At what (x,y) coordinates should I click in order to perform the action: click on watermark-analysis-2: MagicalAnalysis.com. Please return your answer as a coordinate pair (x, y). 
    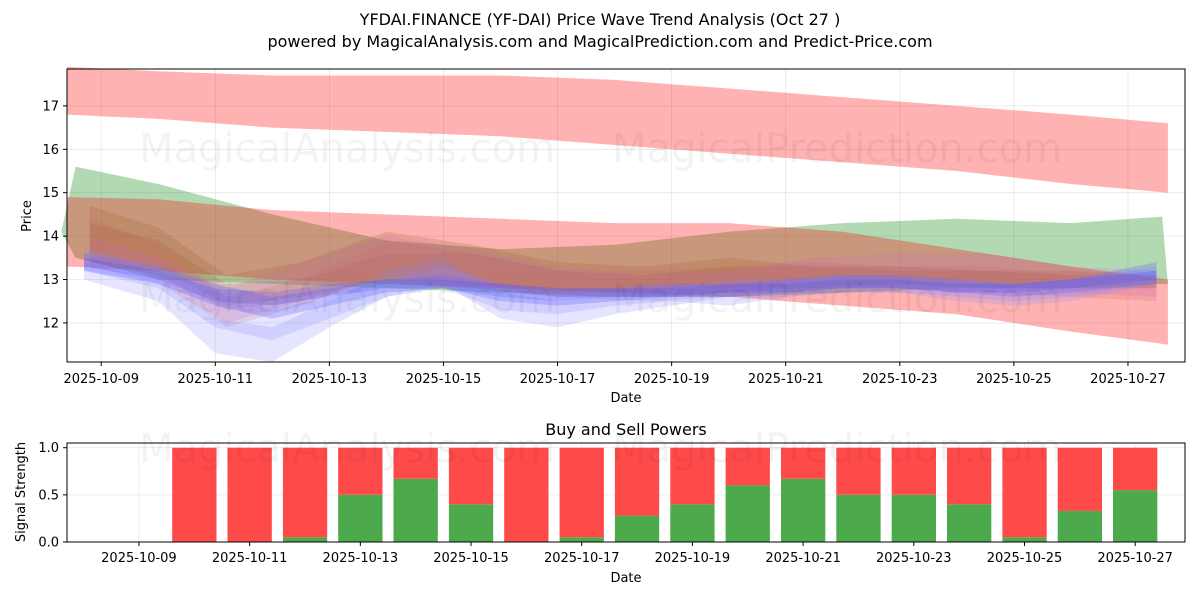
    Looking at the image, I should click on (347, 299).